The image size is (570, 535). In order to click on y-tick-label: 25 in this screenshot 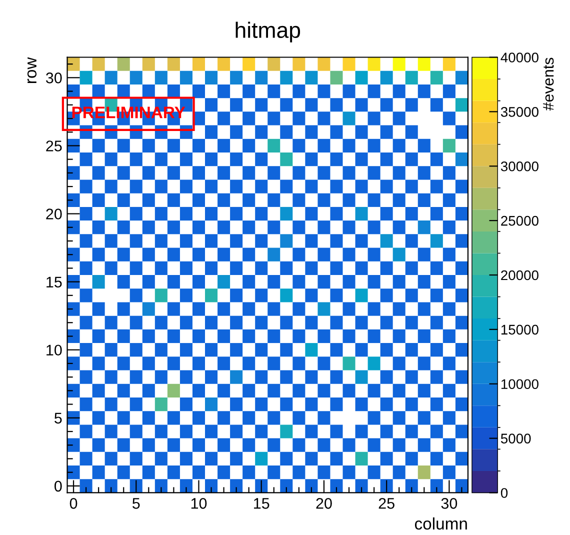, I will do `click(54, 146)`.